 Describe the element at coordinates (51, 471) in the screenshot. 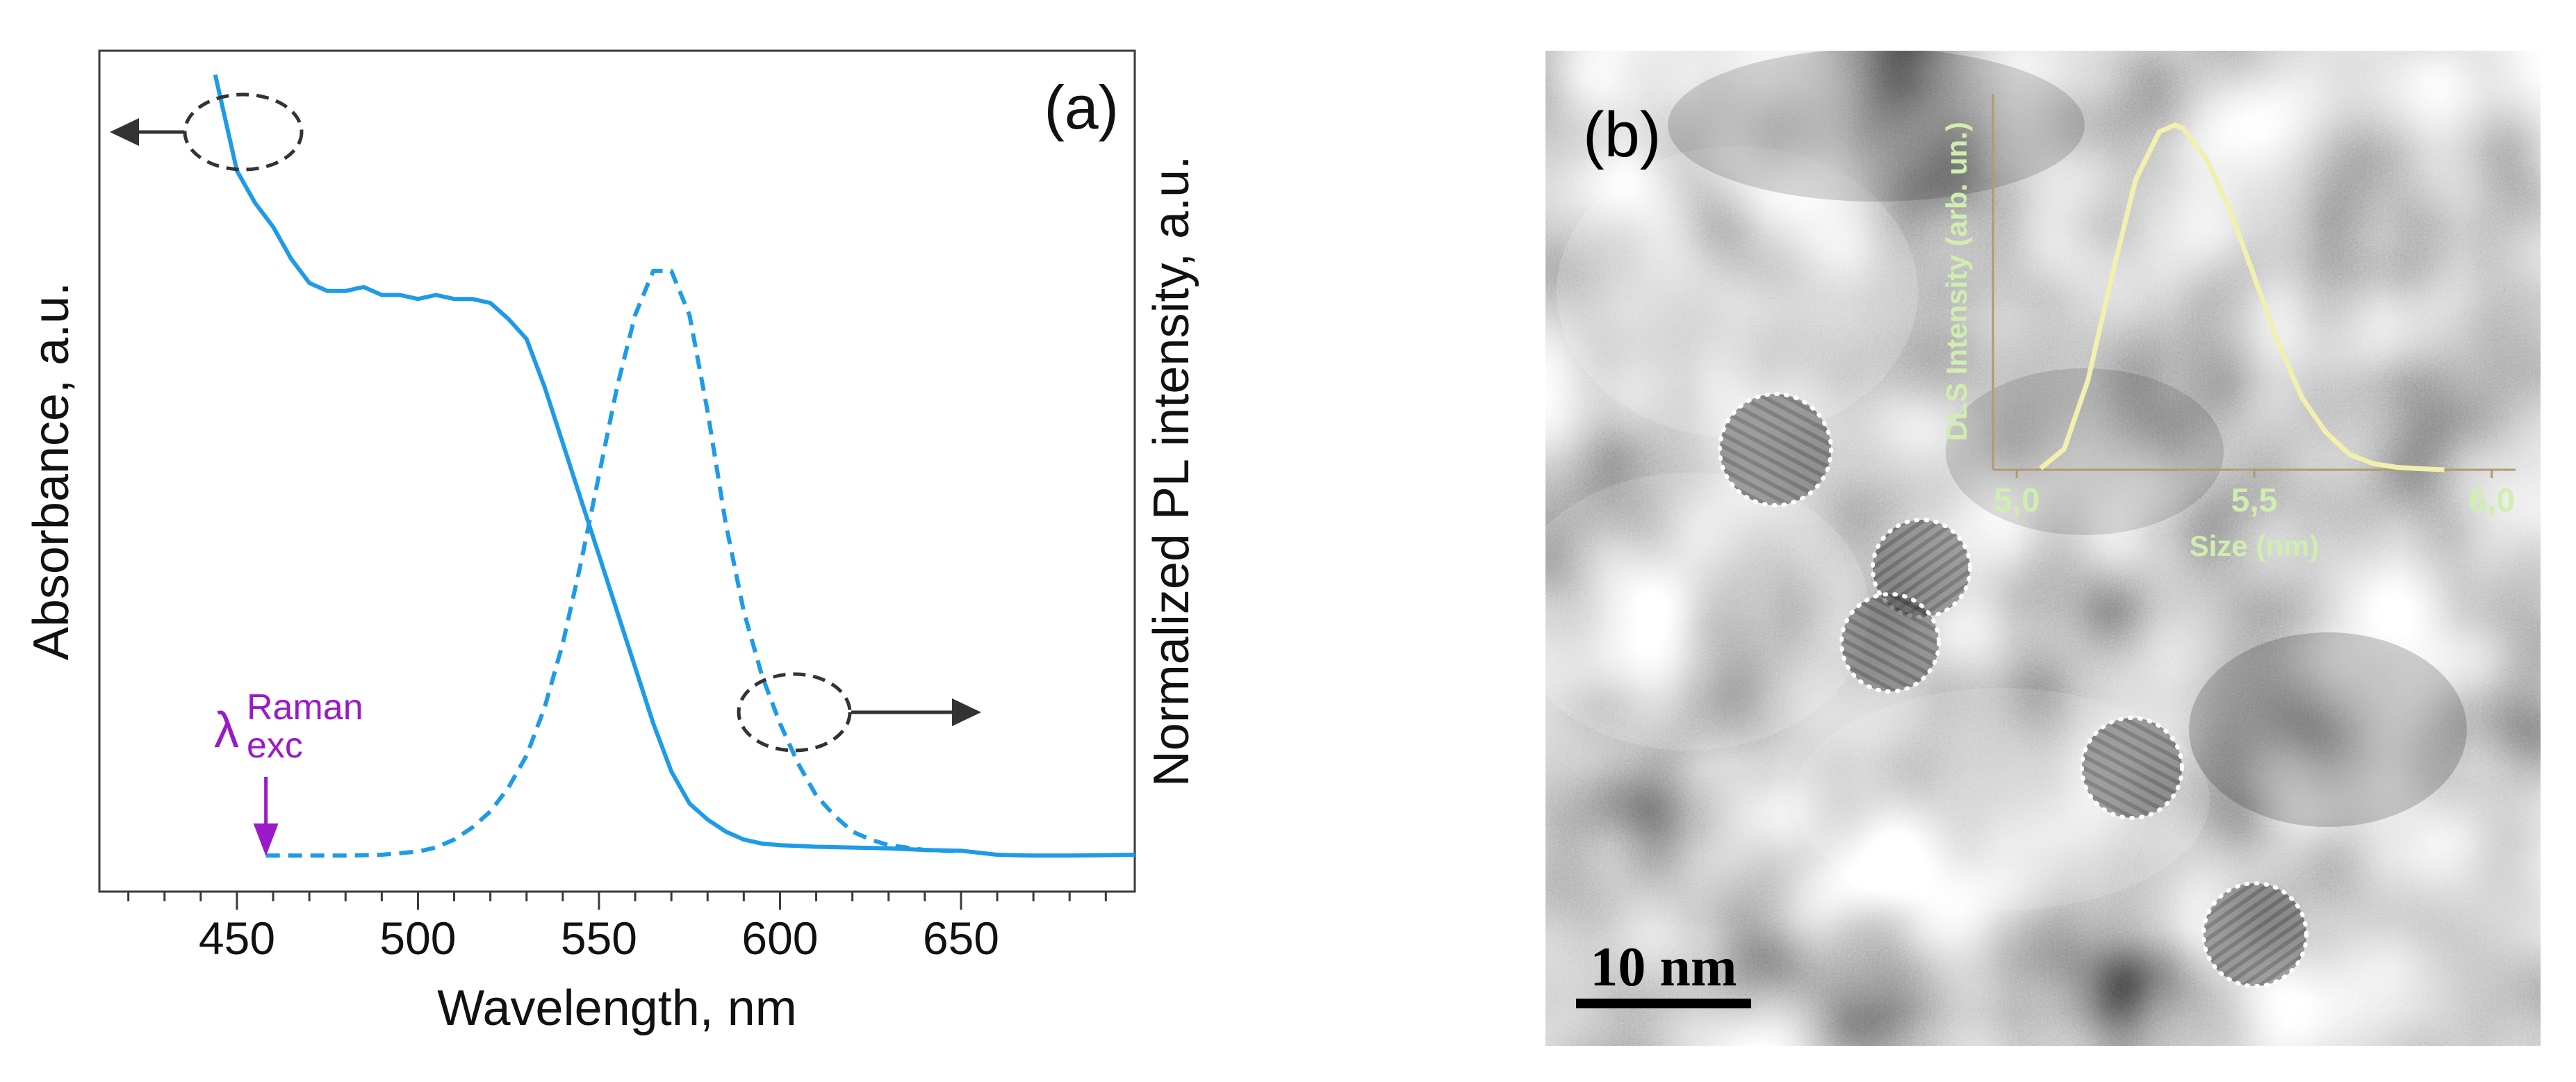

I see `left-y-axis-label: Absorbance, a.u.` at that location.